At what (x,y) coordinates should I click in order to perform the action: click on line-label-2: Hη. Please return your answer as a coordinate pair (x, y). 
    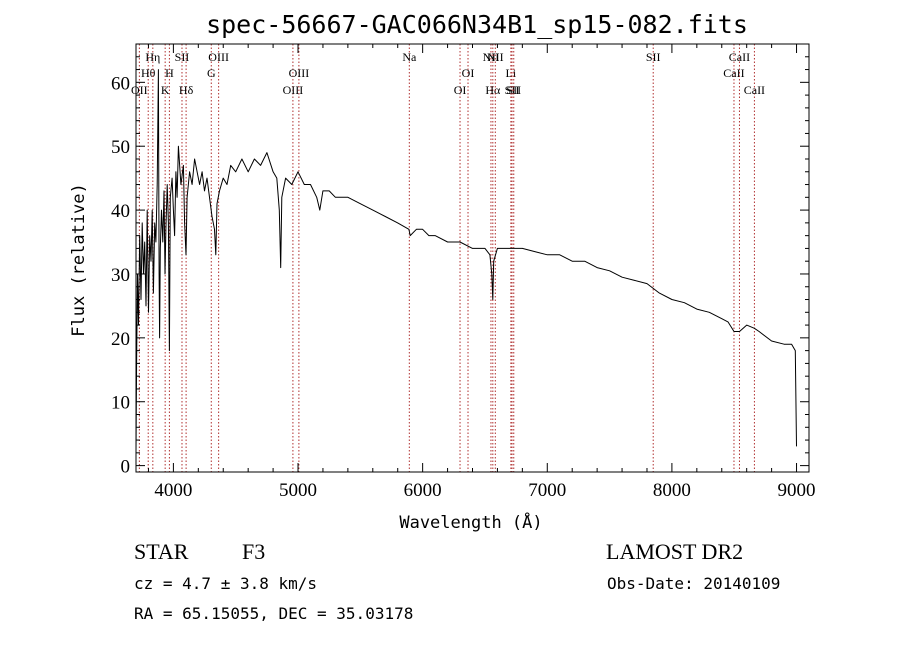
    Looking at the image, I should click on (152, 57).